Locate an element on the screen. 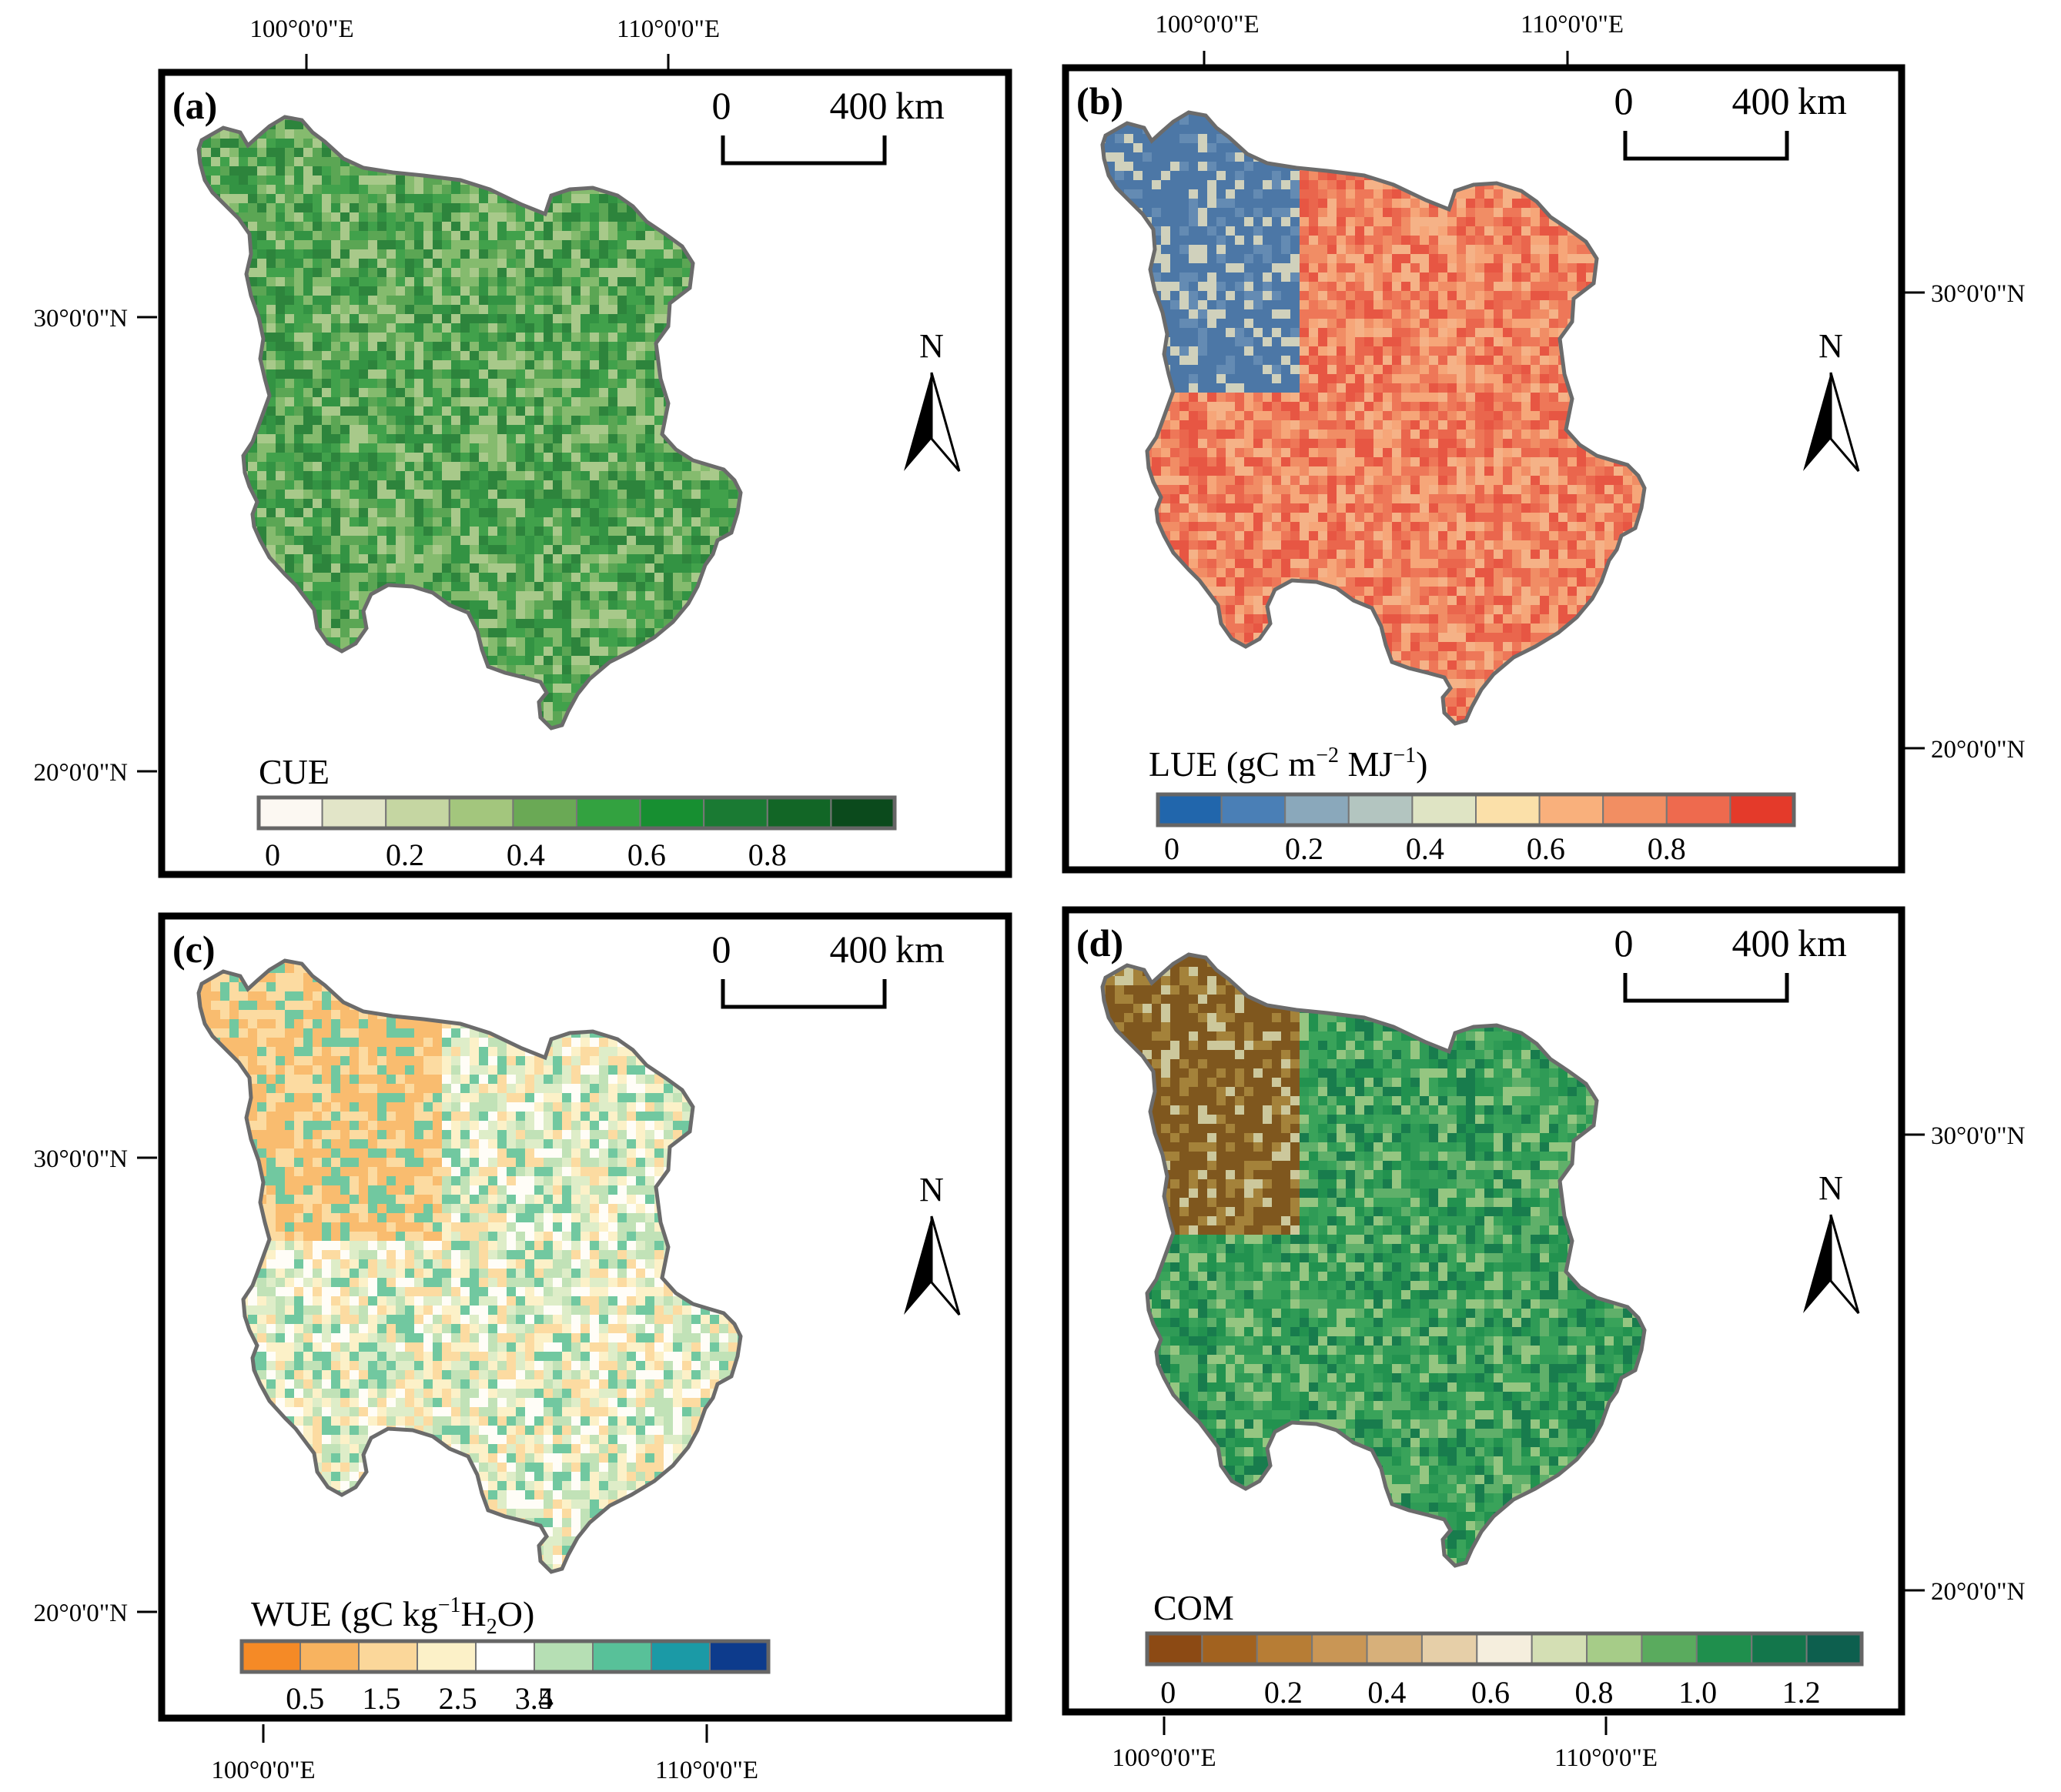  legend-tick-label: 1.5 is located at coordinates (381, 1698).